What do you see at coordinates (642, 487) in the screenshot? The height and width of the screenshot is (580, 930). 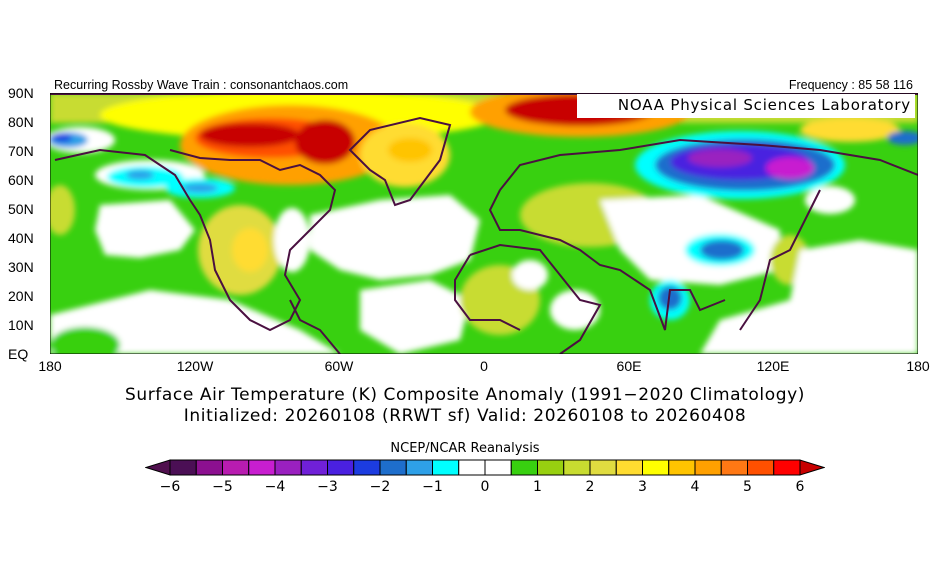 I see `colorbar-label: 3` at bounding box center [642, 487].